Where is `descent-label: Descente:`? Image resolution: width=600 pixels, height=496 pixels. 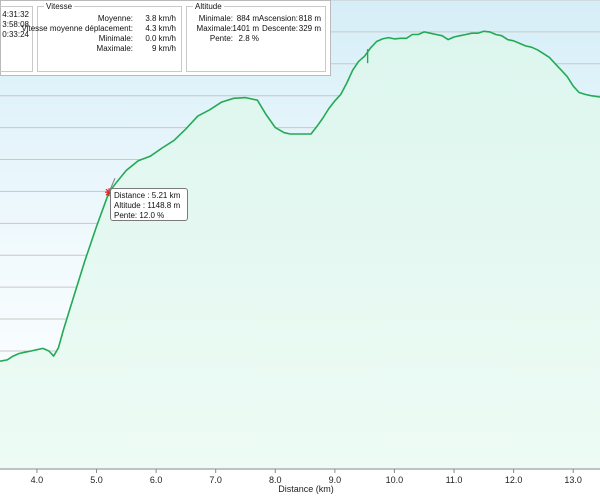 descent-label: Descente: is located at coordinates (279, 28).